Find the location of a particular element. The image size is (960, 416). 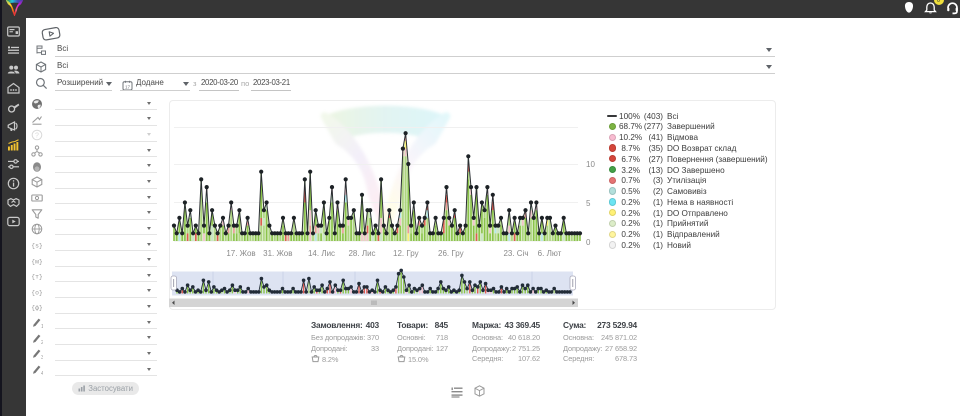

svg-text: {м} is located at coordinates (37, 261).